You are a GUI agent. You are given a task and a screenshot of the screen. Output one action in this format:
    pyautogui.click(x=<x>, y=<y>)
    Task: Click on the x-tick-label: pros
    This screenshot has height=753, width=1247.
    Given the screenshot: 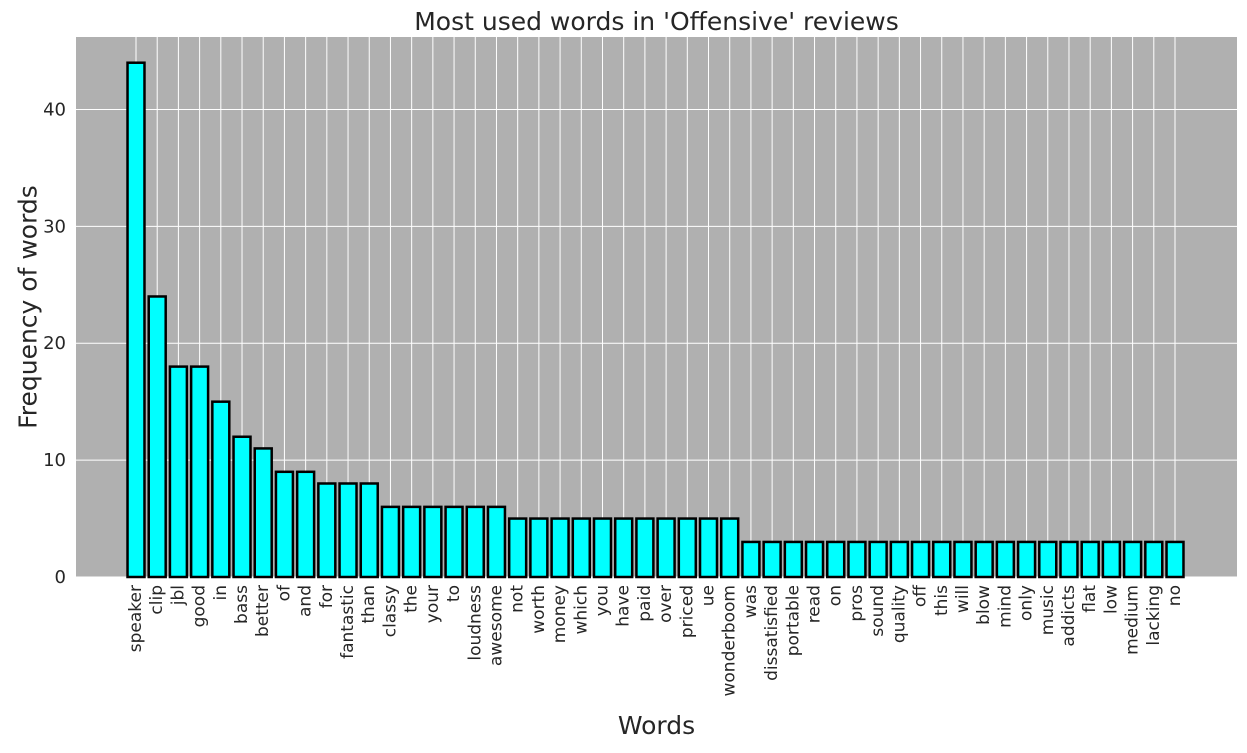 What is the action you would take?
    pyautogui.click(x=857, y=603)
    